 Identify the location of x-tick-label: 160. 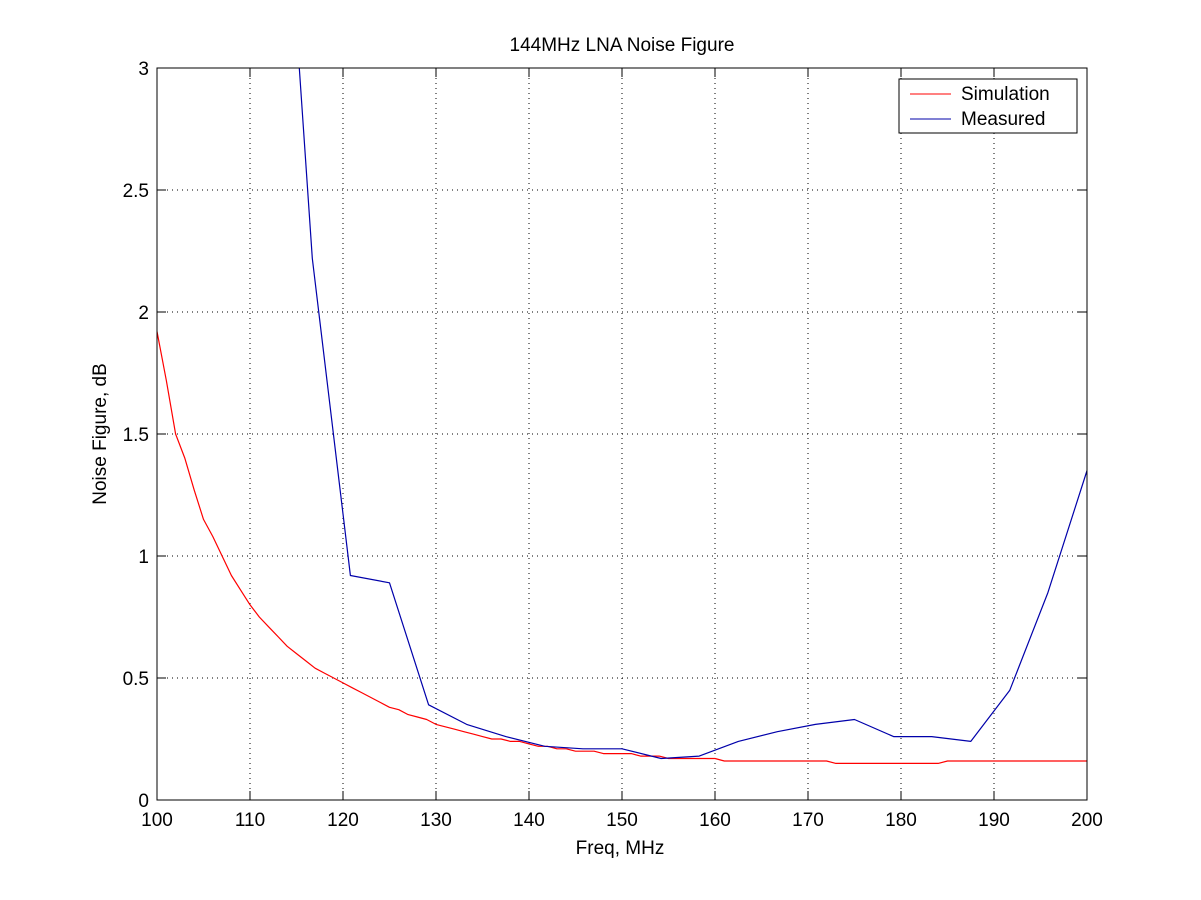
(715, 820).